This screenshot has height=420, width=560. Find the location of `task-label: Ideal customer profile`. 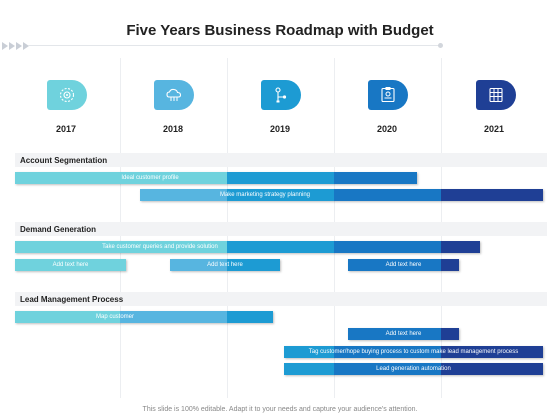

task-label: Ideal customer profile is located at coordinates (150, 178).